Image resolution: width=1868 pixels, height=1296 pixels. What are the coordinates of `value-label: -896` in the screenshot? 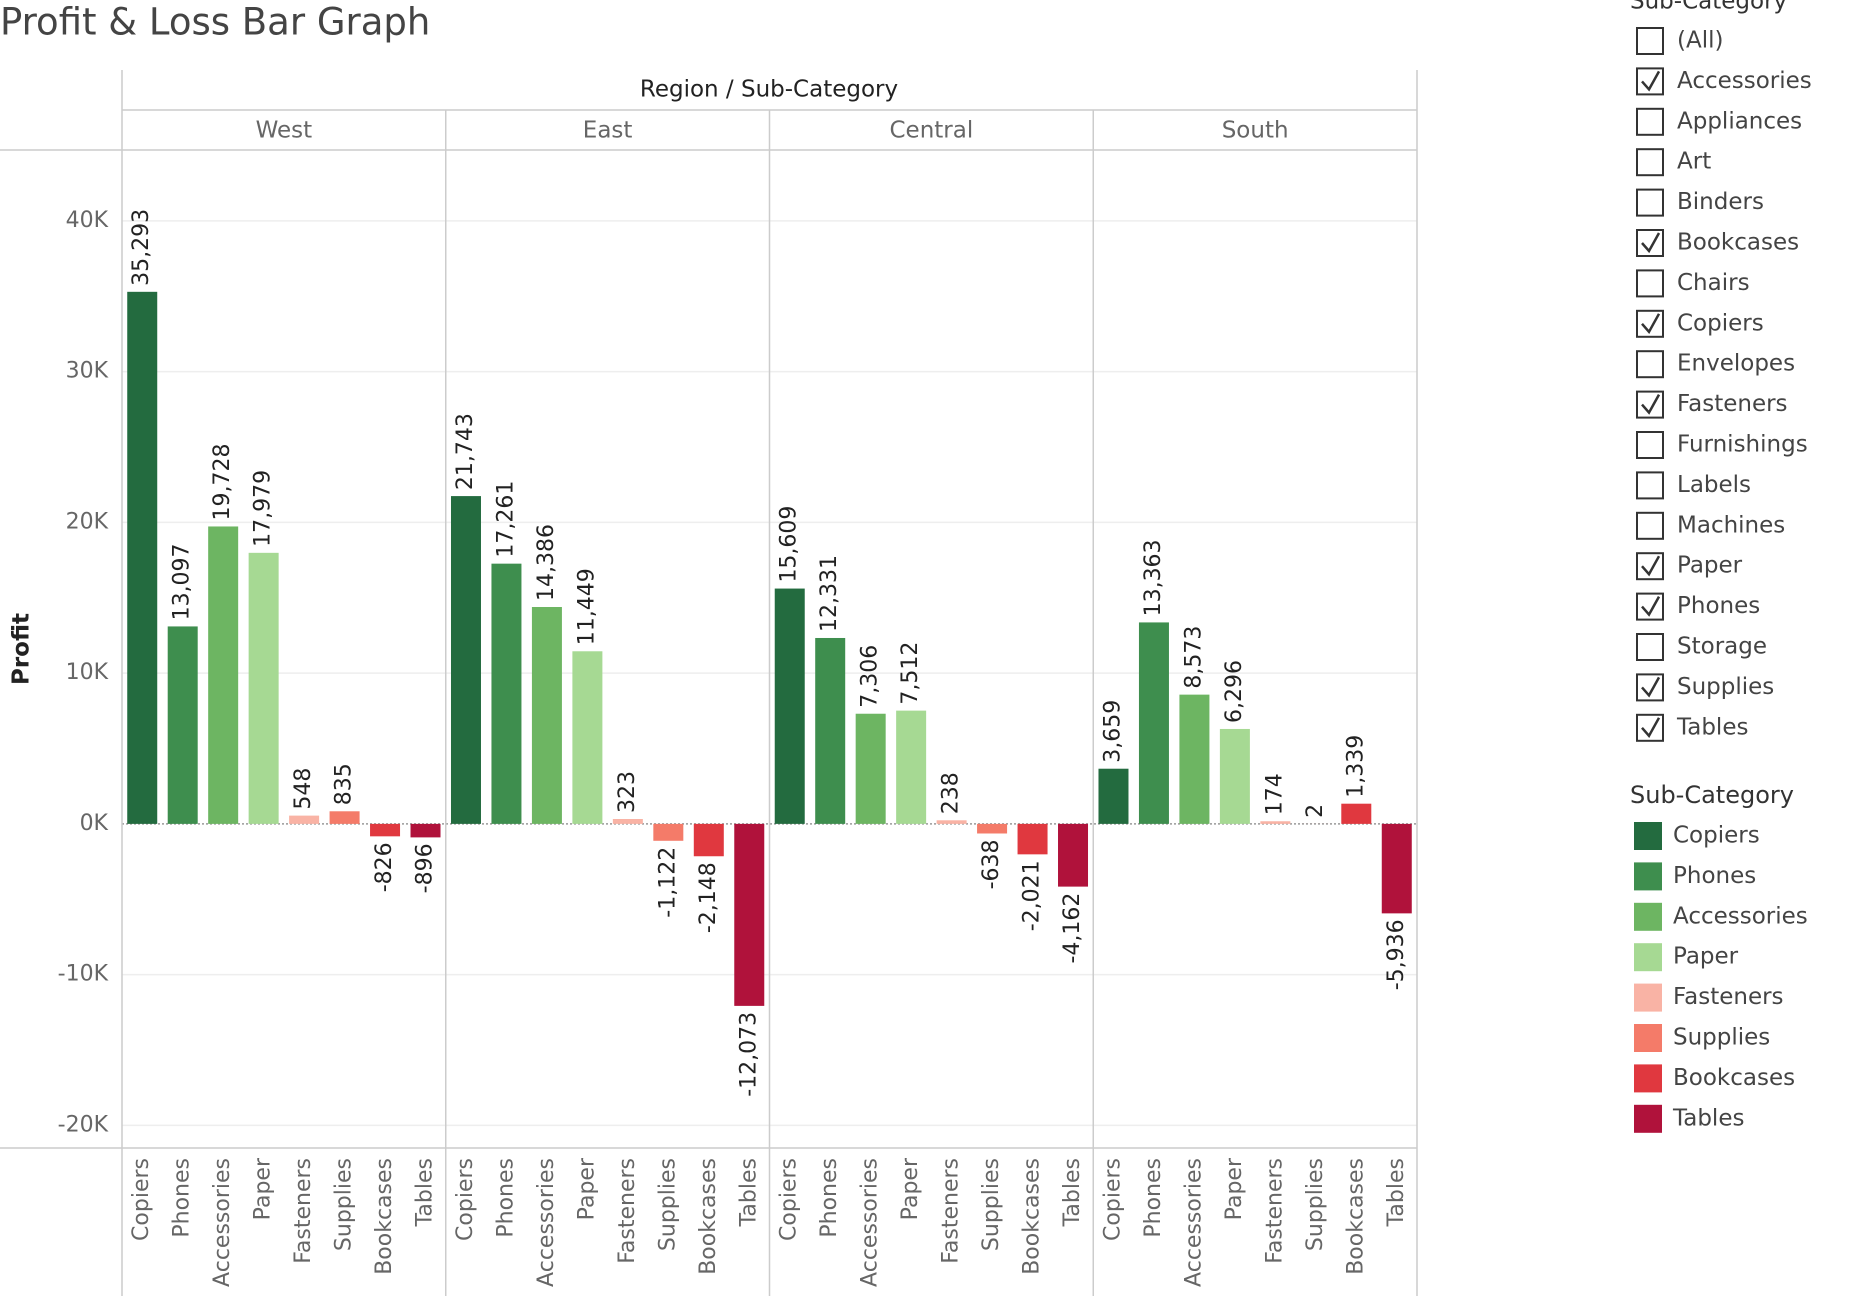 It's located at (425, 868).